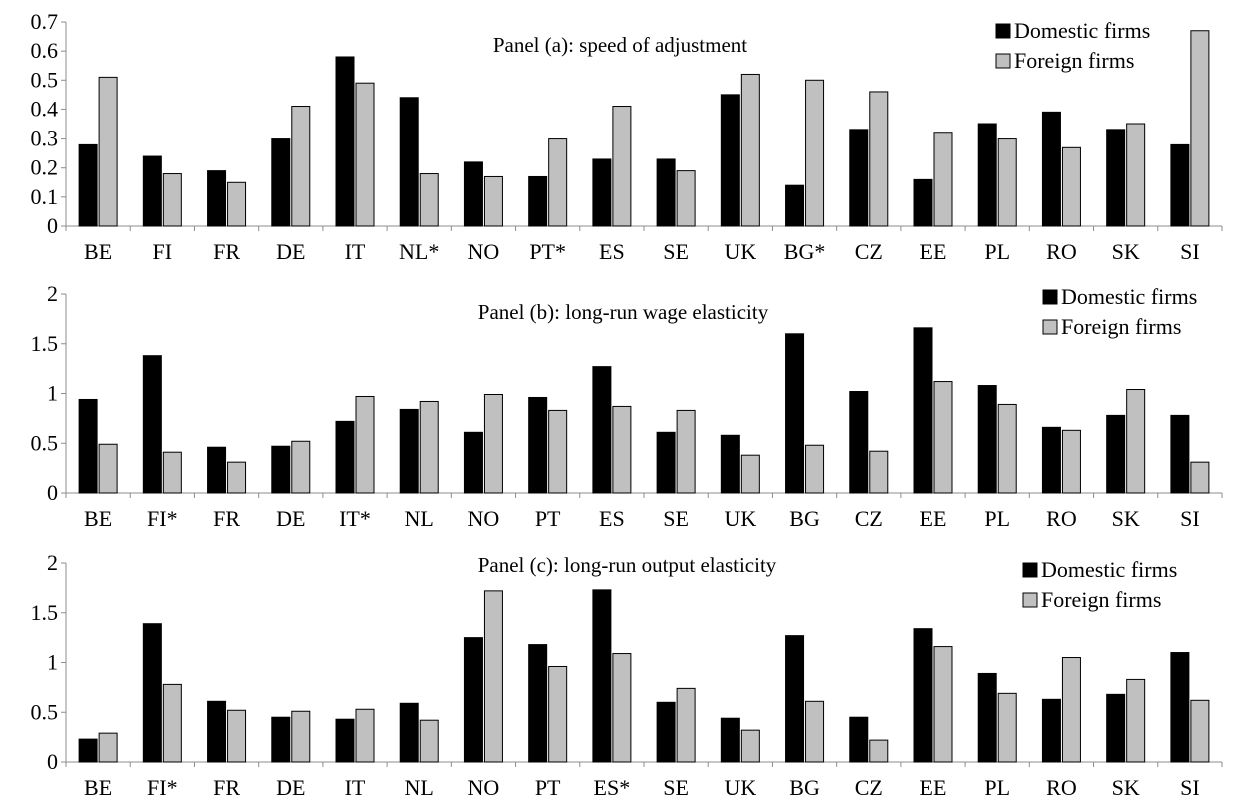 The height and width of the screenshot is (805, 1233). I want to click on x-category-label: FR, so click(226, 787).